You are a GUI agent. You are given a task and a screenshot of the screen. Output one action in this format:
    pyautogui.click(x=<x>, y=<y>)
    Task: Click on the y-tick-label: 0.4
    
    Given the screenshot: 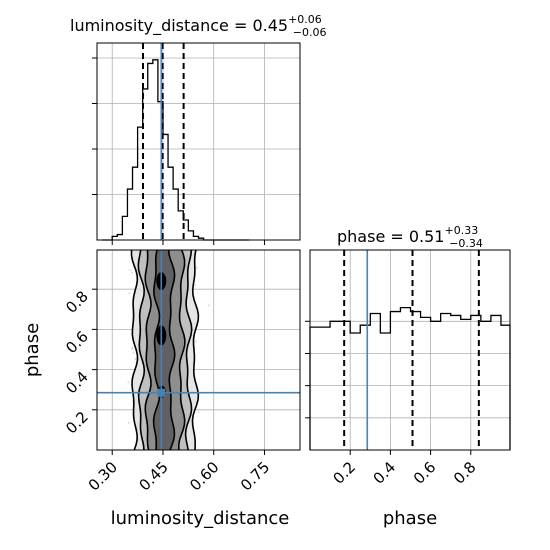 What is the action you would take?
    pyautogui.click(x=77, y=383)
    